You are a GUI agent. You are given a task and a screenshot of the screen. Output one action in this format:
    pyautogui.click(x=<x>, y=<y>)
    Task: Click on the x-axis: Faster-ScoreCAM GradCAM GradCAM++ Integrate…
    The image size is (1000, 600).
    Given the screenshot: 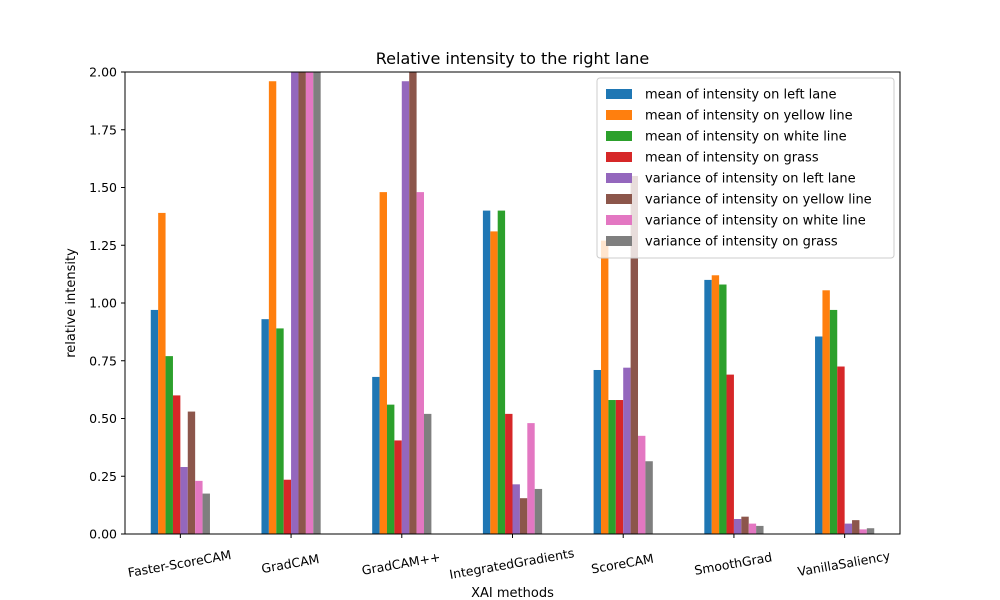 What is the action you would take?
    pyautogui.click(x=509, y=558)
    